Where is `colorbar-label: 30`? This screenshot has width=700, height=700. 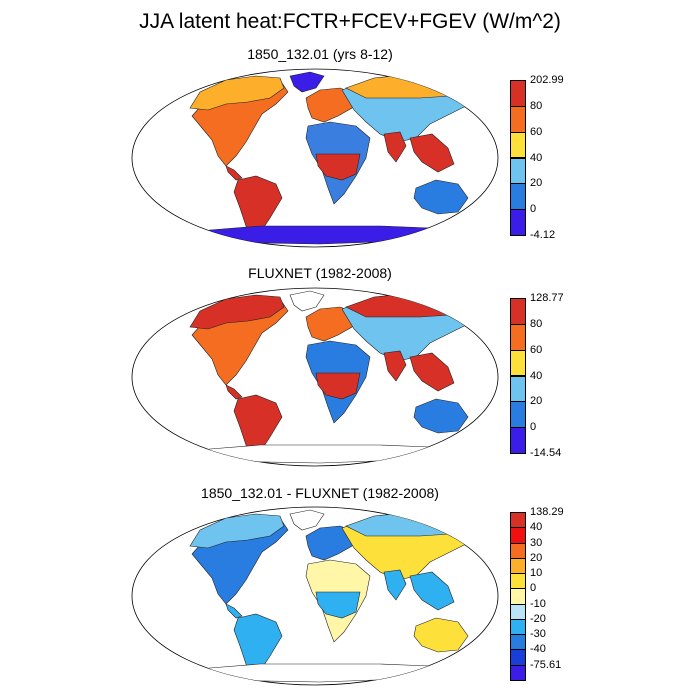
colorbar-label: 30 is located at coordinates (536, 542).